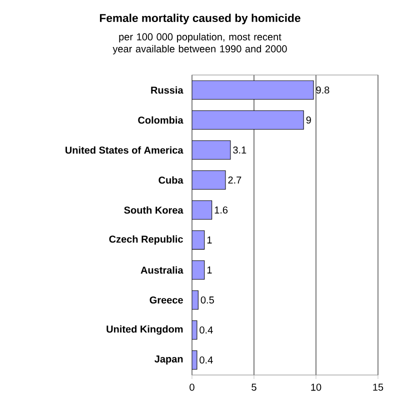 The image size is (400, 415). Describe the element at coordinates (235, 180) in the screenshot. I see `data-label: 2.7` at that location.